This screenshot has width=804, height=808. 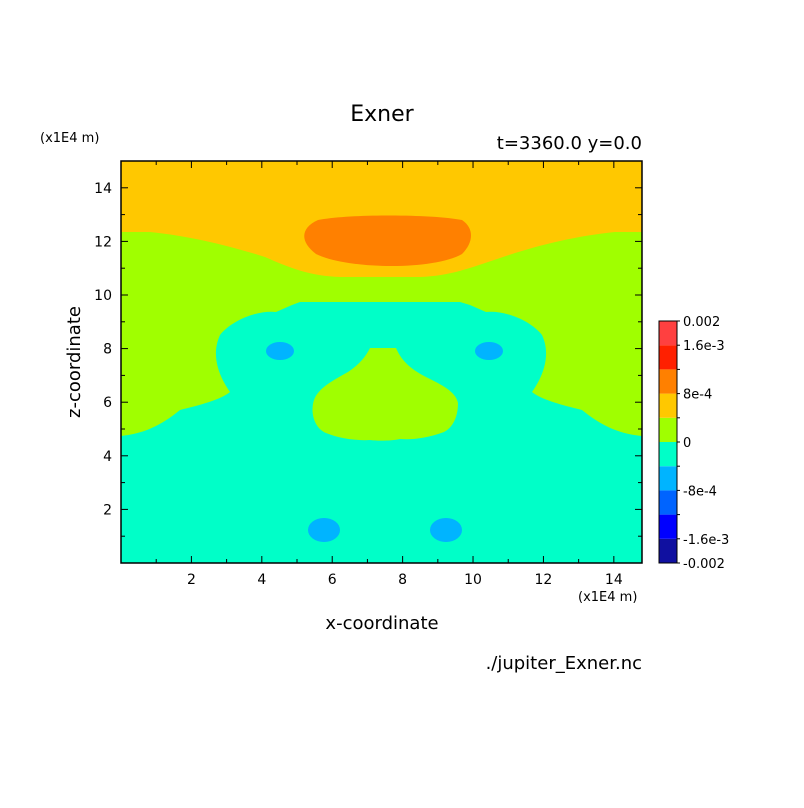 What do you see at coordinates (103, 242) in the screenshot?
I see `y-tick-label: 12` at bounding box center [103, 242].